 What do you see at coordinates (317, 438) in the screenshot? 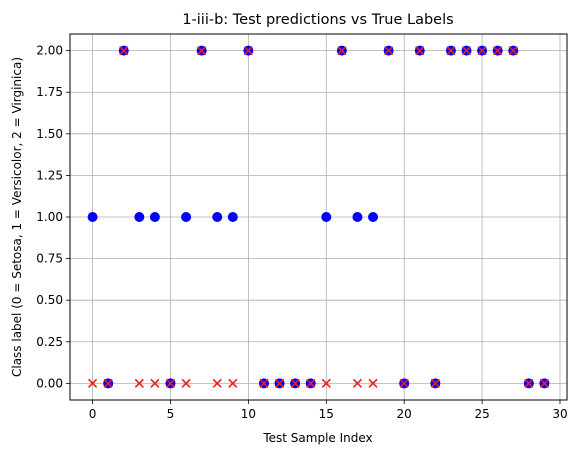
I see `x-axis-label: Test Sample Index` at bounding box center [317, 438].